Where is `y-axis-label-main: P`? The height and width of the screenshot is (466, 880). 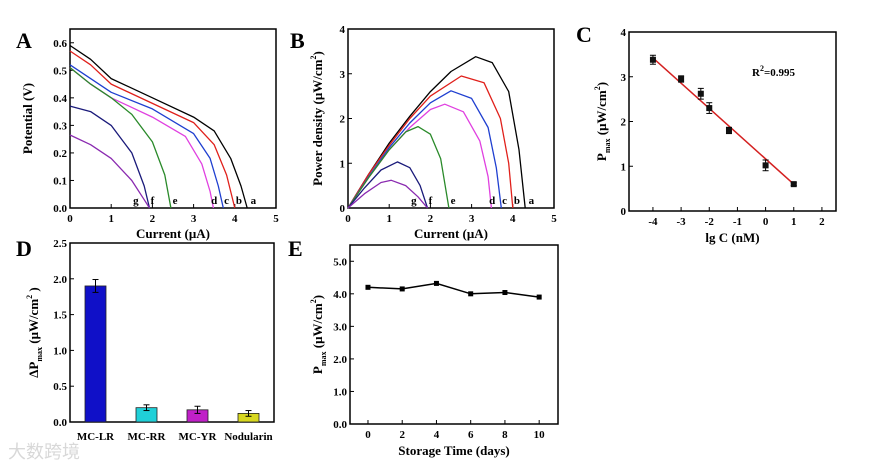 y-axis-label-main: P is located at coordinates (317, 370).